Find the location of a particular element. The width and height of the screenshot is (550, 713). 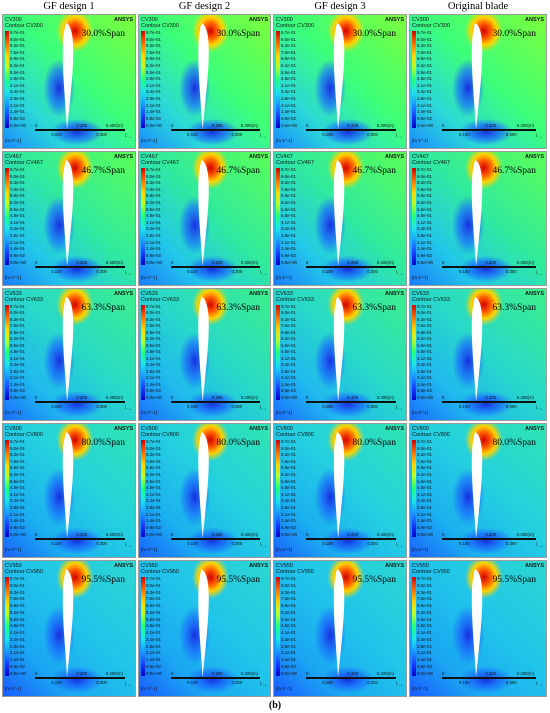

contour-name: Contour CV467 is located at coordinates (295, 163).